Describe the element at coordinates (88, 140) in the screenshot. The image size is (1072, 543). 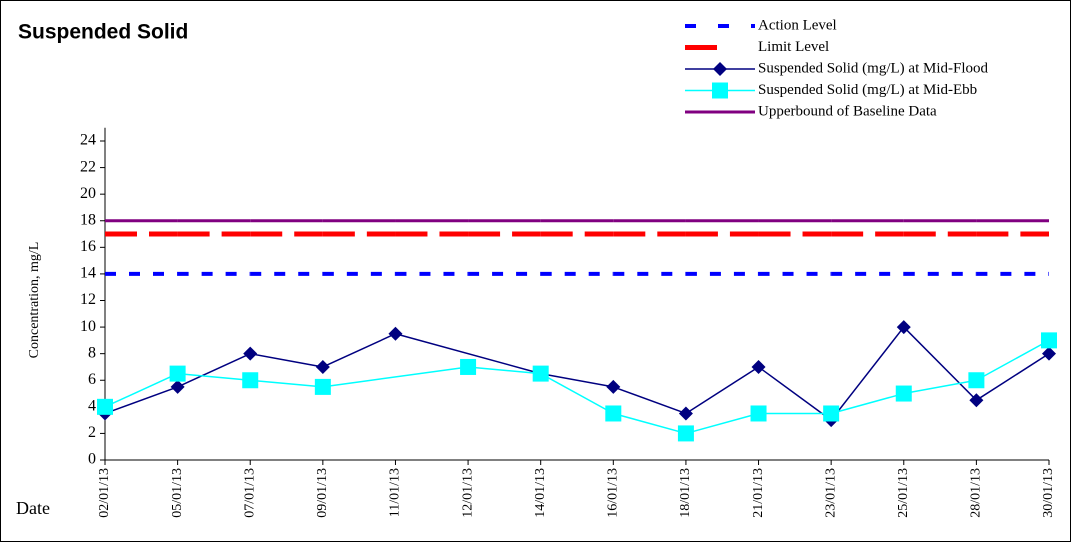
I see `y-tick-label: 24` at that location.